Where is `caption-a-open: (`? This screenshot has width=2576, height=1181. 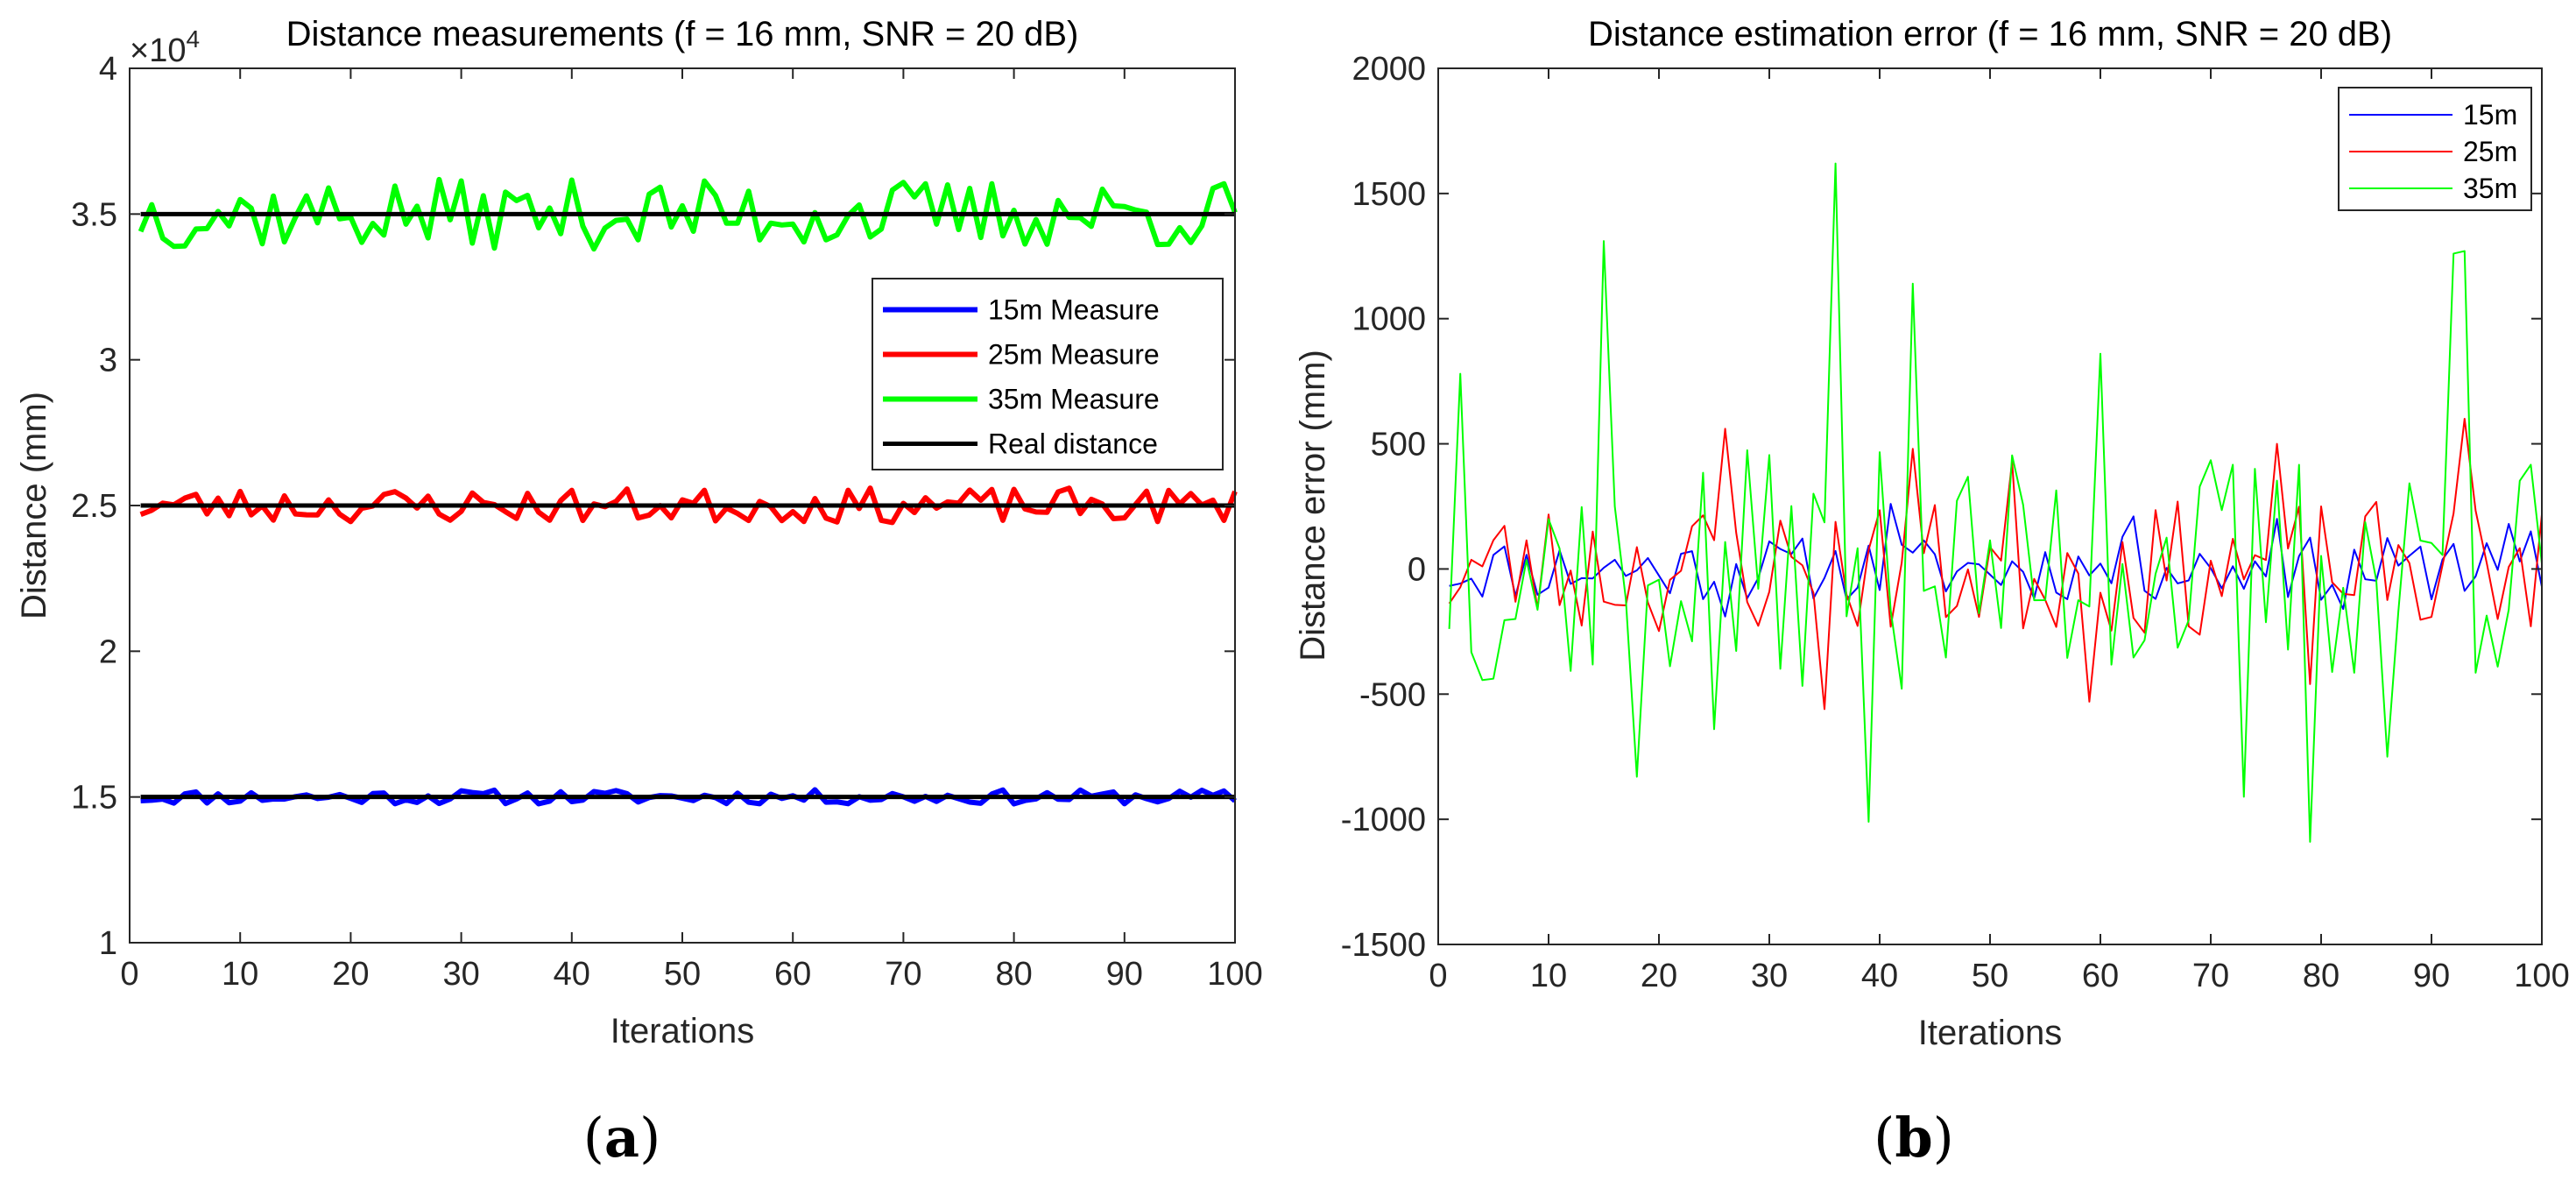 caption-a-open: ( is located at coordinates (593, 1138).